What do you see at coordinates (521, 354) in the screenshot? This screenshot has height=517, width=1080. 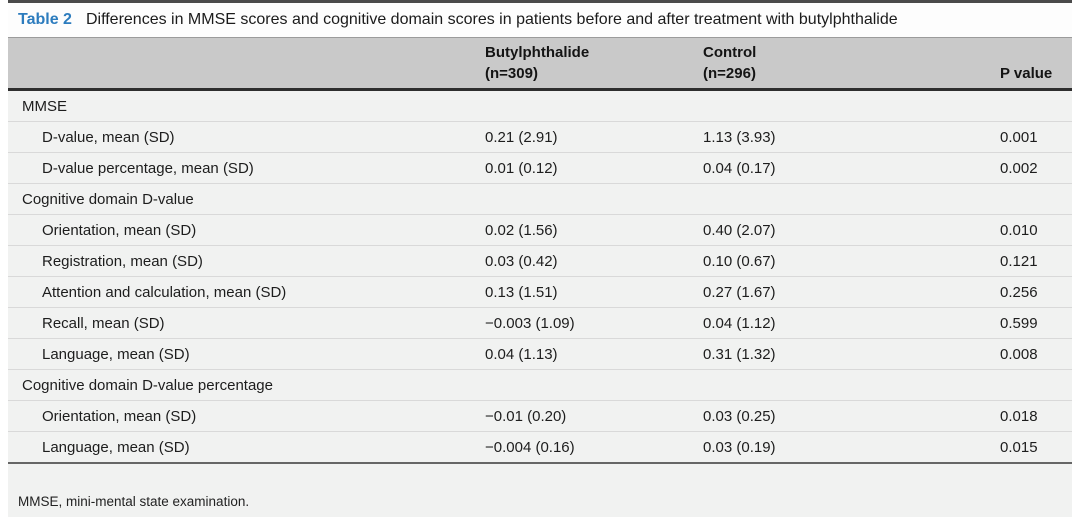 I see `cell-butylphthalide: 0.04 (1.13)` at bounding box center [521, 354].